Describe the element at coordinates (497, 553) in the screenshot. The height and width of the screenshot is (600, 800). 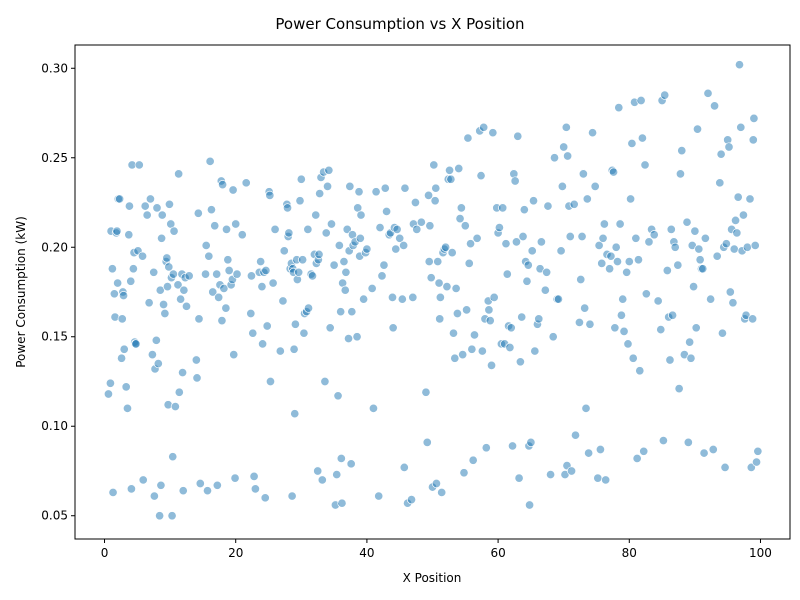
I see `x-tick-label: 60` at that location.